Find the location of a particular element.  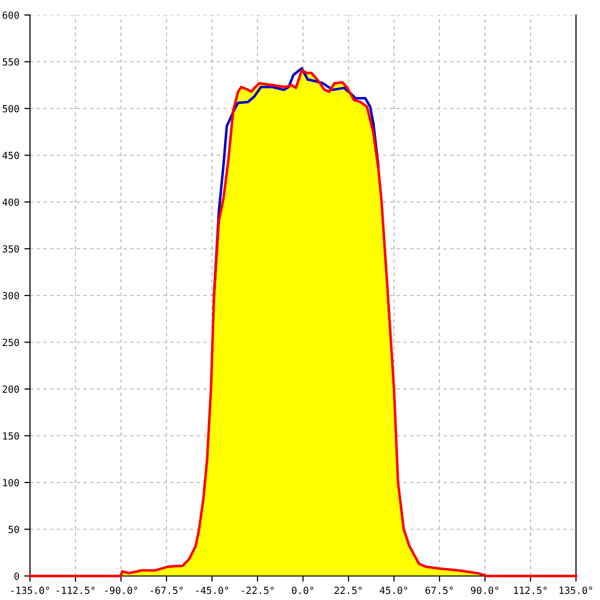

x-tick-label: -112.5° is located at coordinates (75, 590).